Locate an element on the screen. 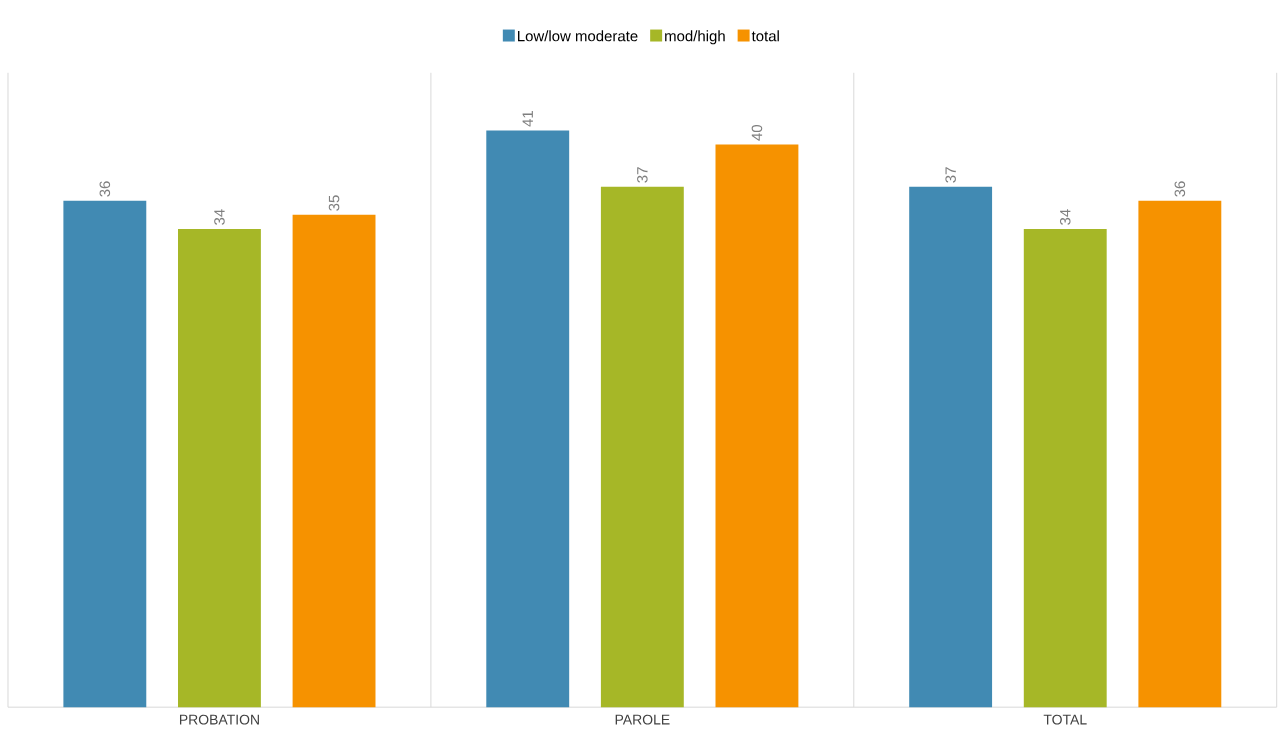 The height and width of the screenshot is (746, 1280). legend-label: total is located at coordinates (765, 36).